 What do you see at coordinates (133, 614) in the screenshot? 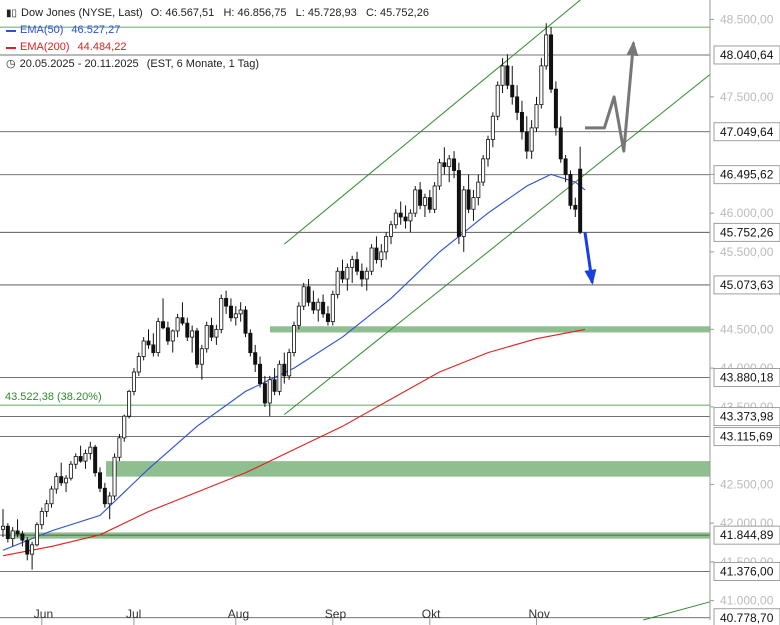
I see `time-tick-label: Jul` at bounding box center [133, 614].